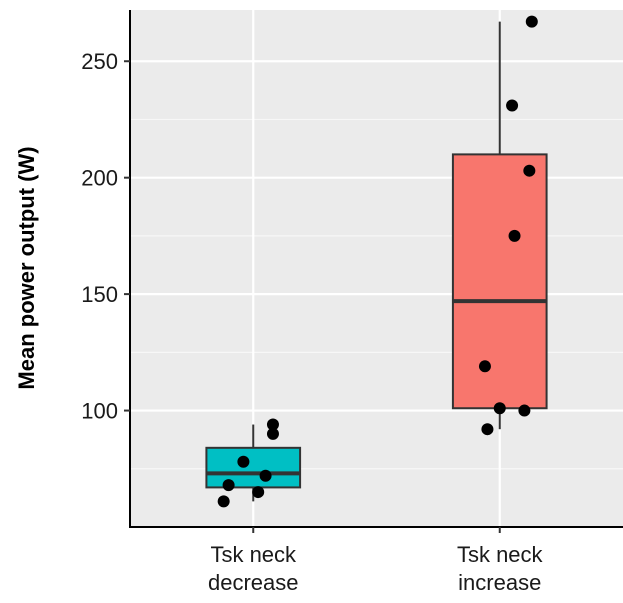  Describe the element at coordinates (99, 411) in the screenshot. I see `y-tick-label: 100` at that location.